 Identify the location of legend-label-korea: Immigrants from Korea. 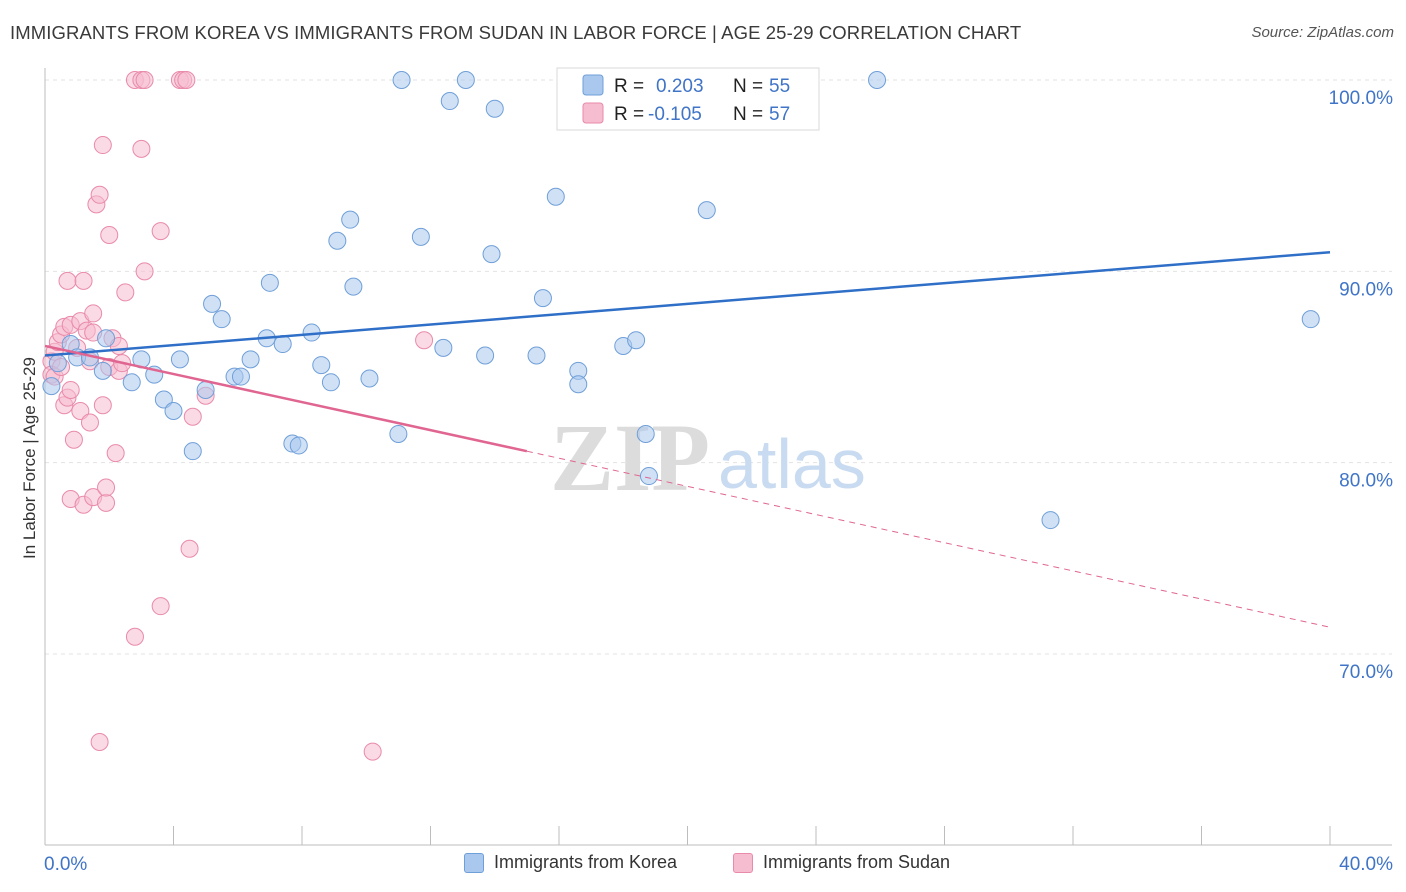
(586, 862).